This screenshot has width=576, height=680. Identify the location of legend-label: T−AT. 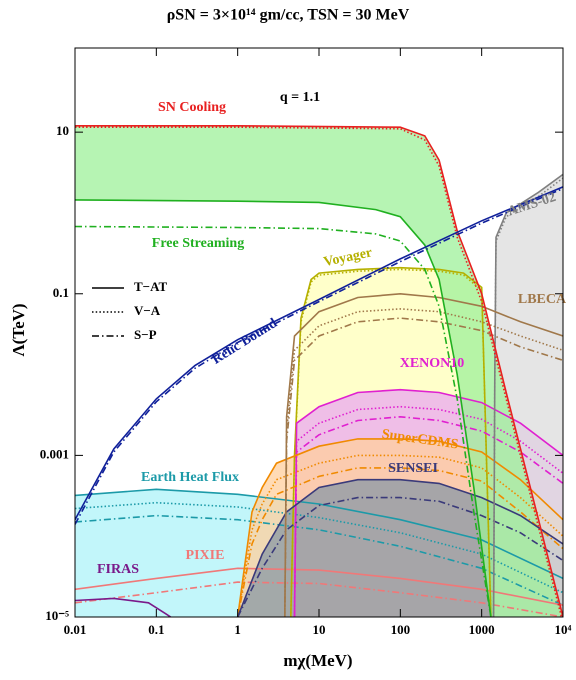
(151, 286).